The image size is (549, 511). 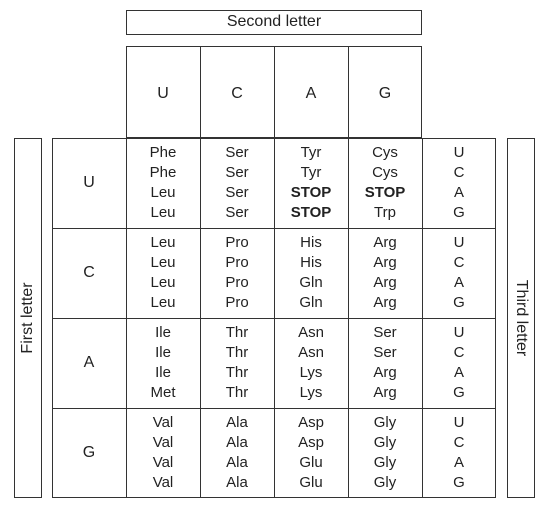 I want to click on amino-acid: Trp, so click(x=385, y=212).